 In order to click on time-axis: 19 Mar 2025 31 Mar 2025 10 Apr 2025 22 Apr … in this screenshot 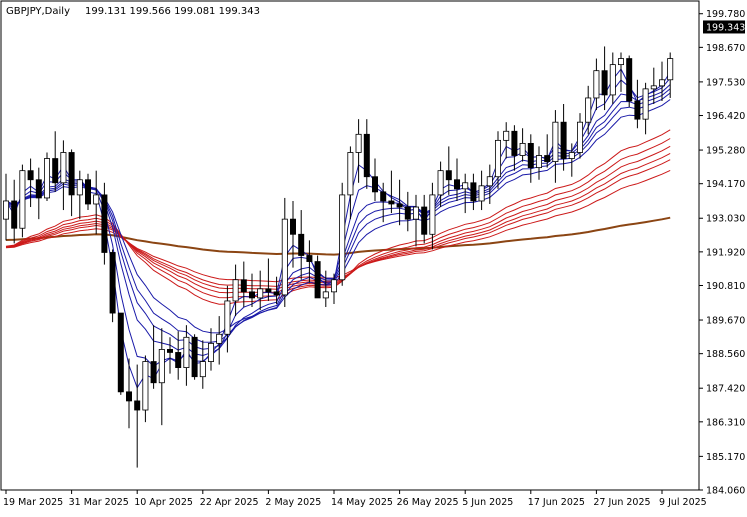, I will do `click(355, 499)`.